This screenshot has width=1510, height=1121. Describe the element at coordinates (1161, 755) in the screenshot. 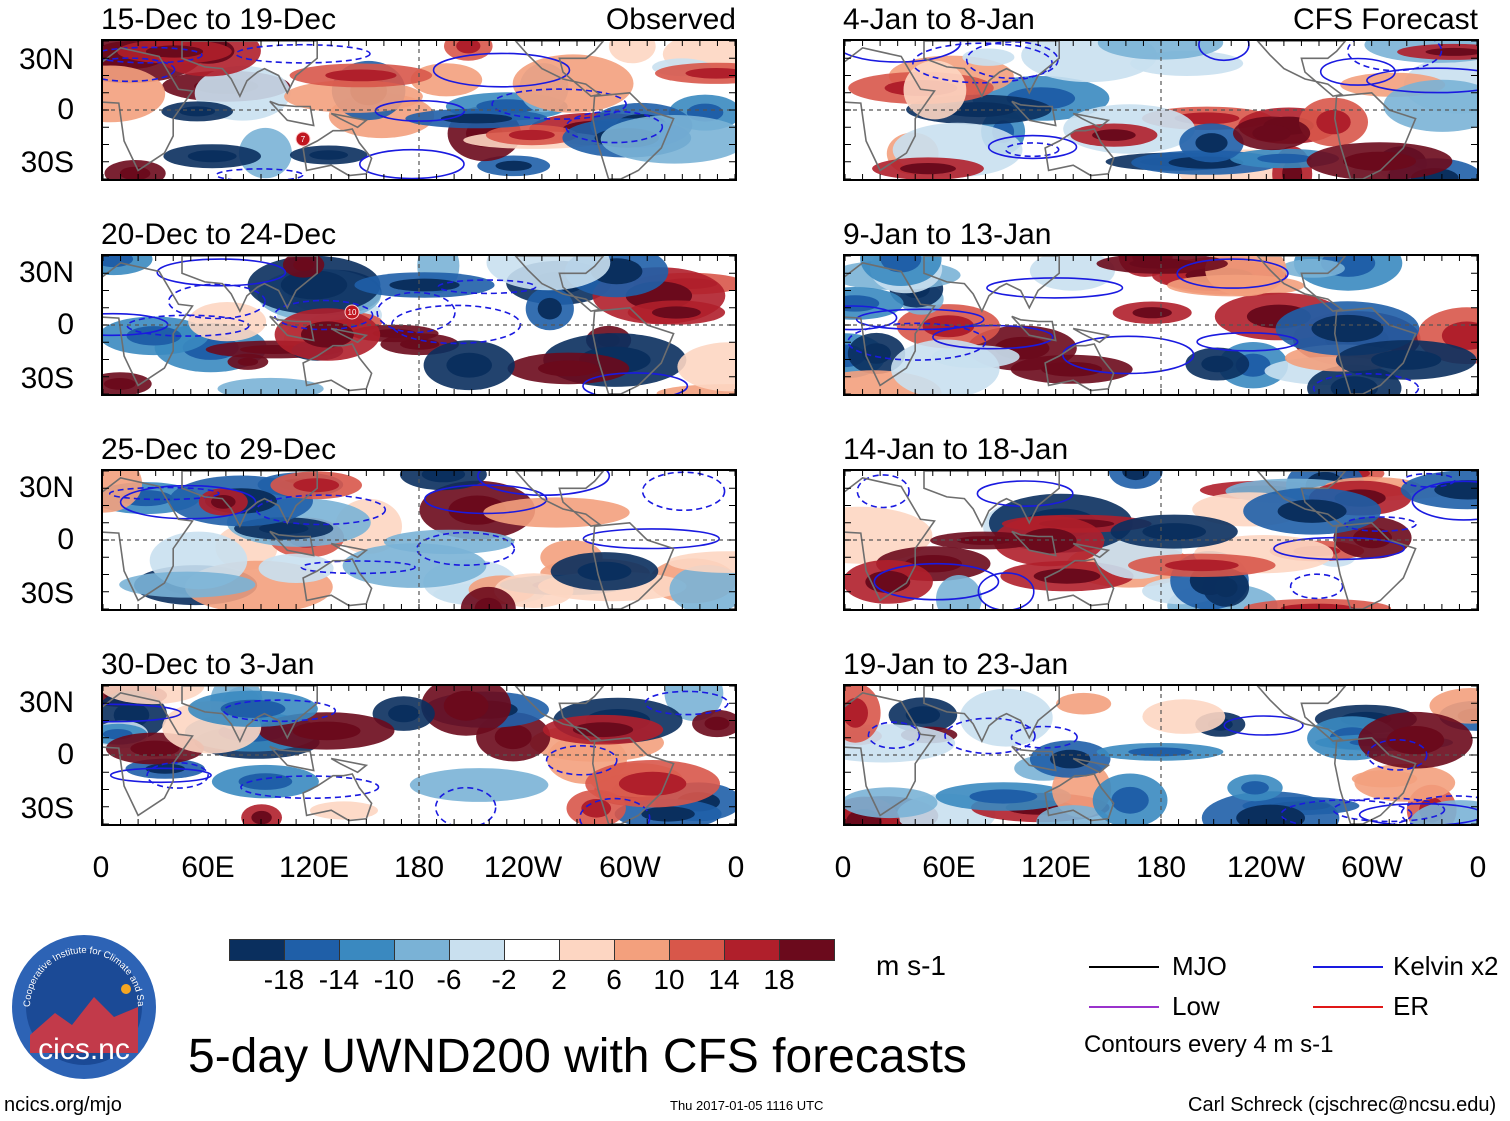

I see `map-canvas` at that location.